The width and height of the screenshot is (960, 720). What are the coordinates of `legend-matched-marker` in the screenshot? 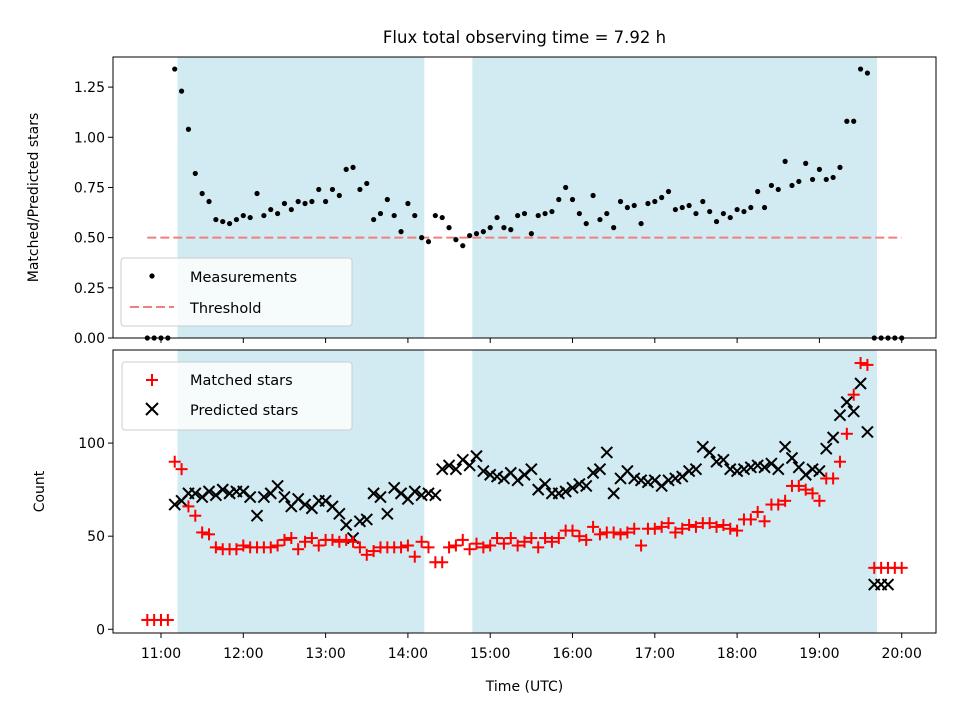 It's located at (152, 380).